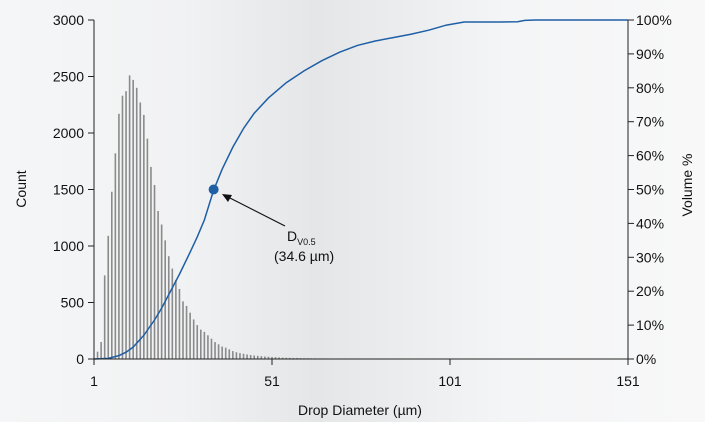 The width and height of the screenshot is (705, 422). I want to click on annotation-arrowhead, so click(227, 198).